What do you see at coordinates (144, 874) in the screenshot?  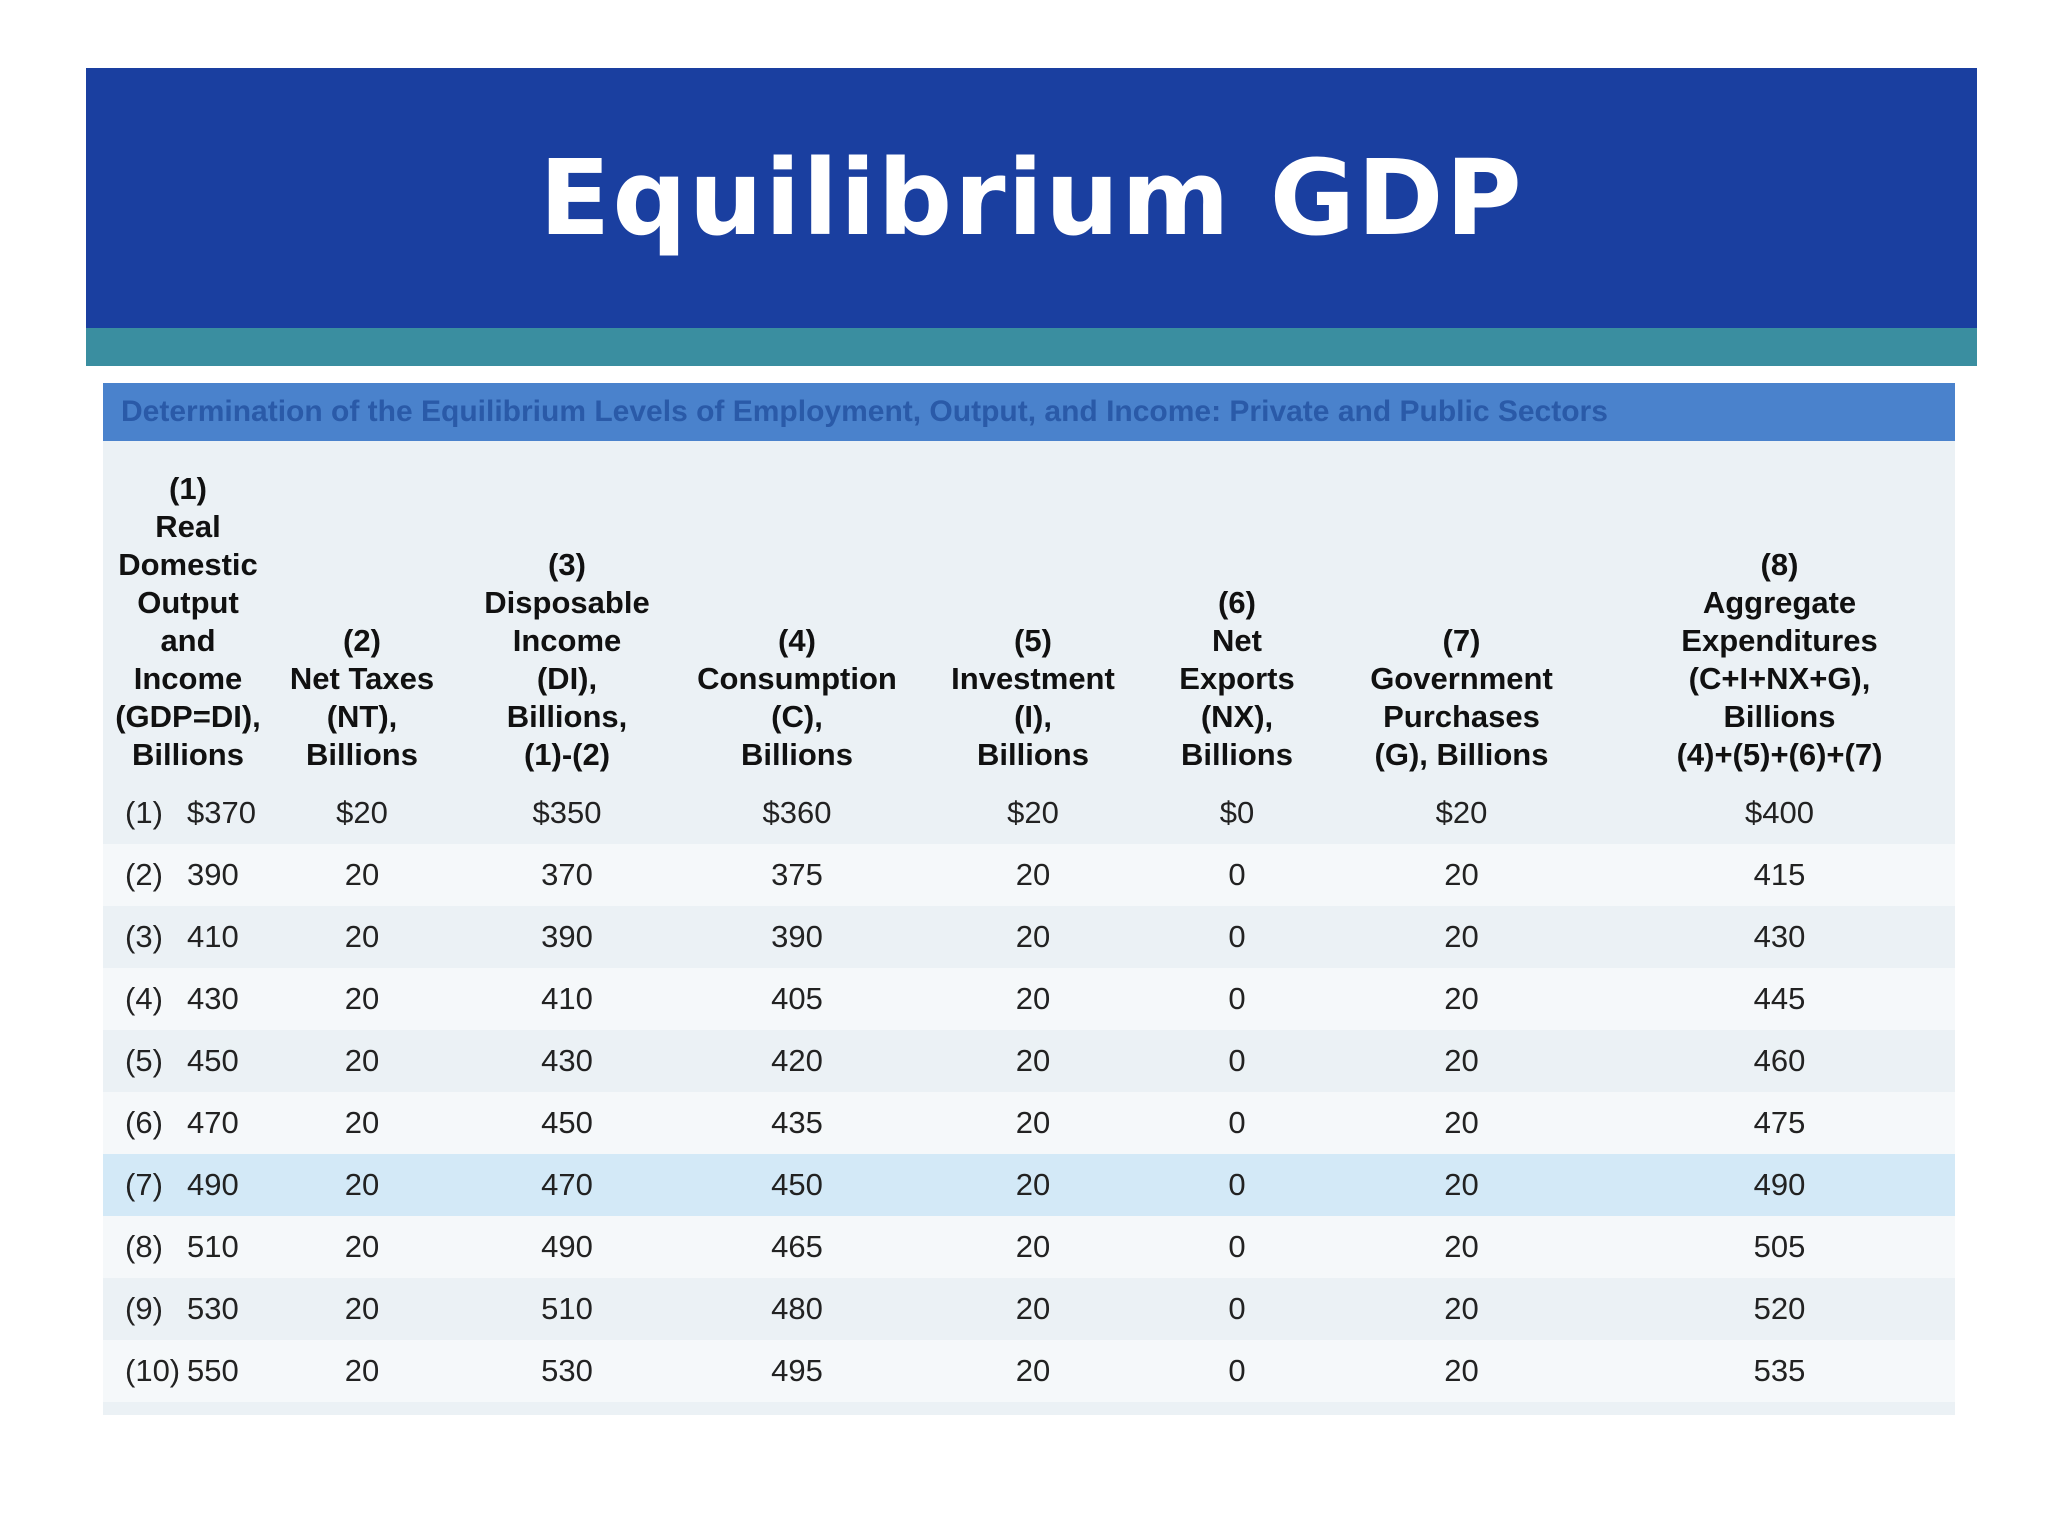 I see `row-label: (2)` at bounding box center [144, 874].